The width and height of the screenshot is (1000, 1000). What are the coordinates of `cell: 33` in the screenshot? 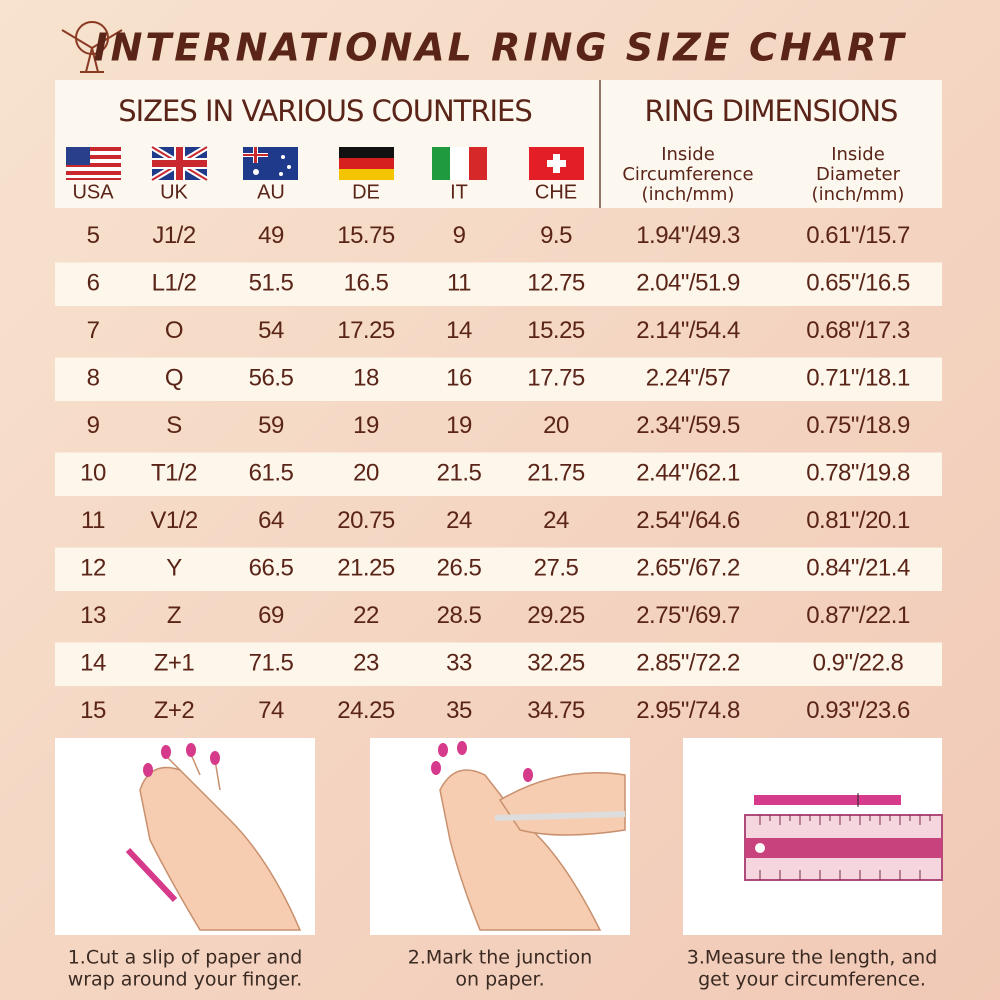 It's located at (459, 663).